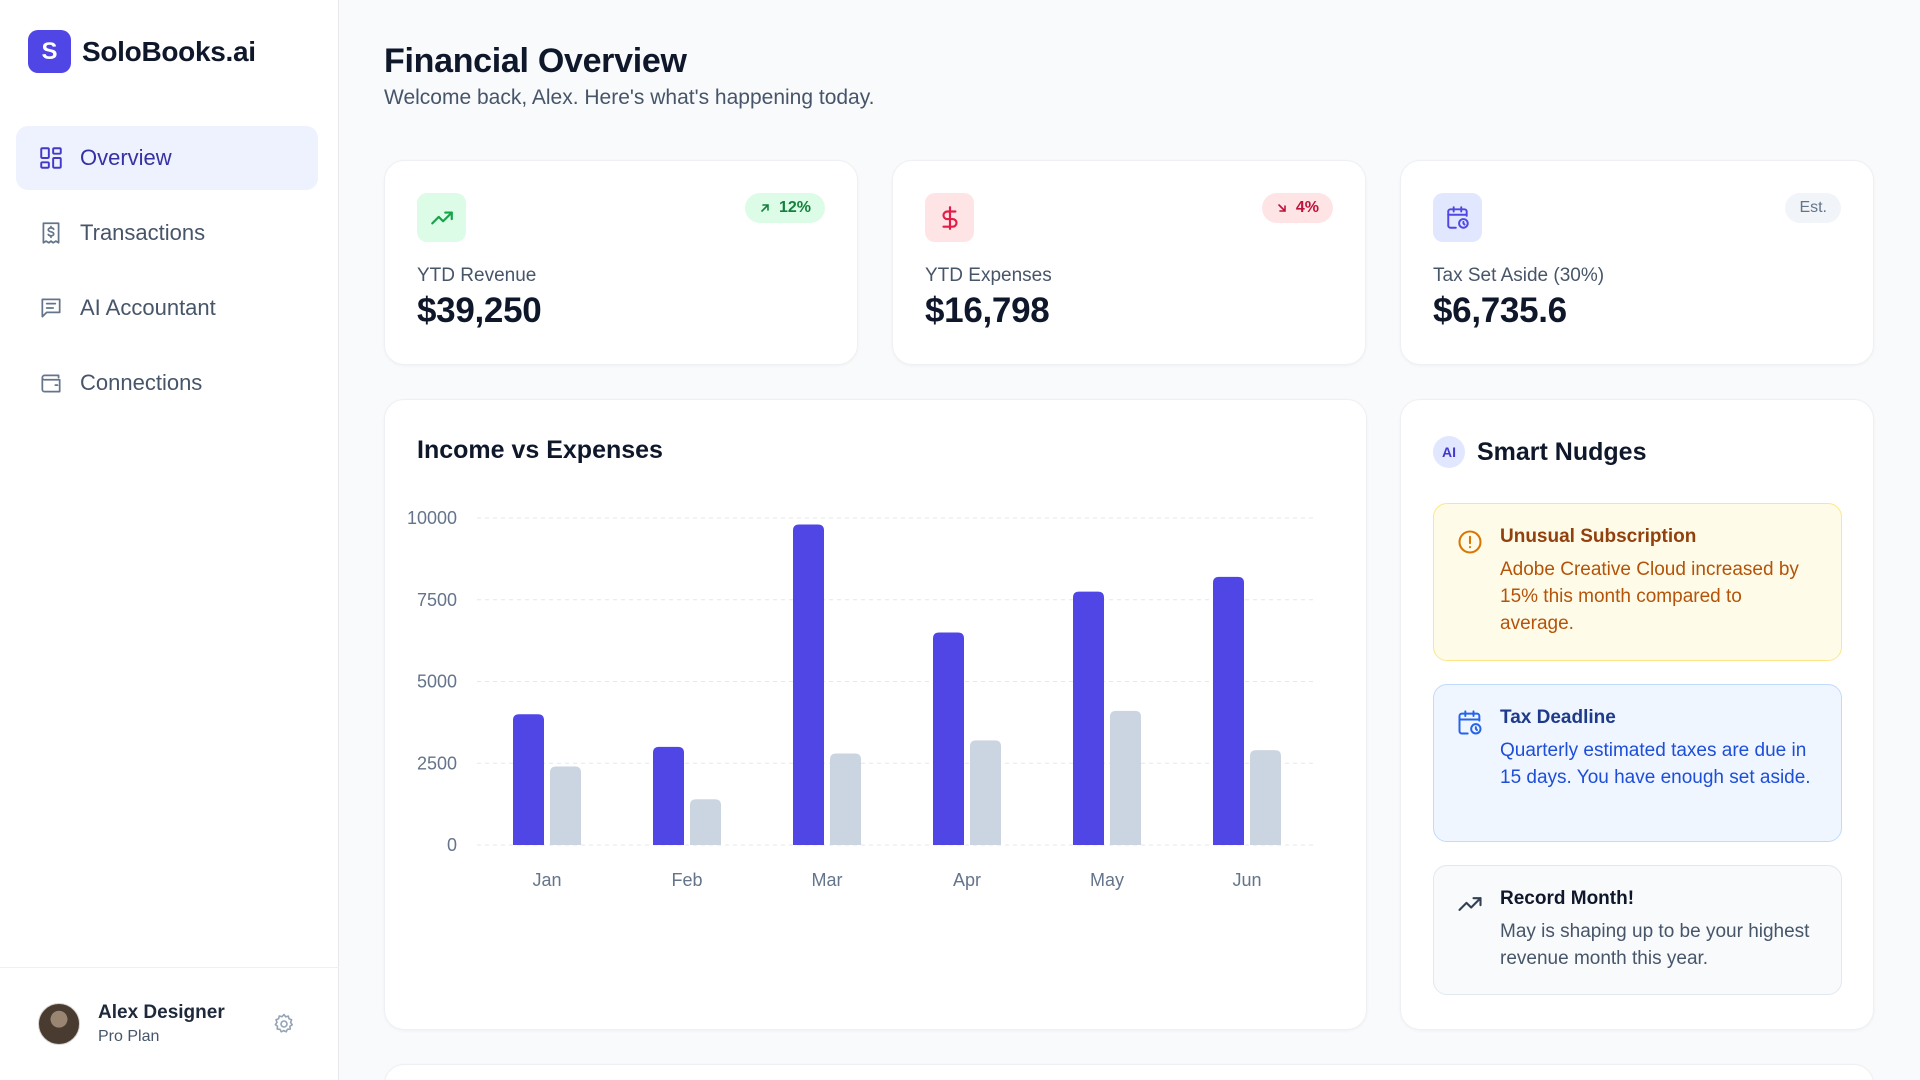 The image size is (1920, 1080). What do you see at coordinates (477, 275) in the screenshot?
I see `stat-label: YTD Revenue` at bounding box center [477, 275].